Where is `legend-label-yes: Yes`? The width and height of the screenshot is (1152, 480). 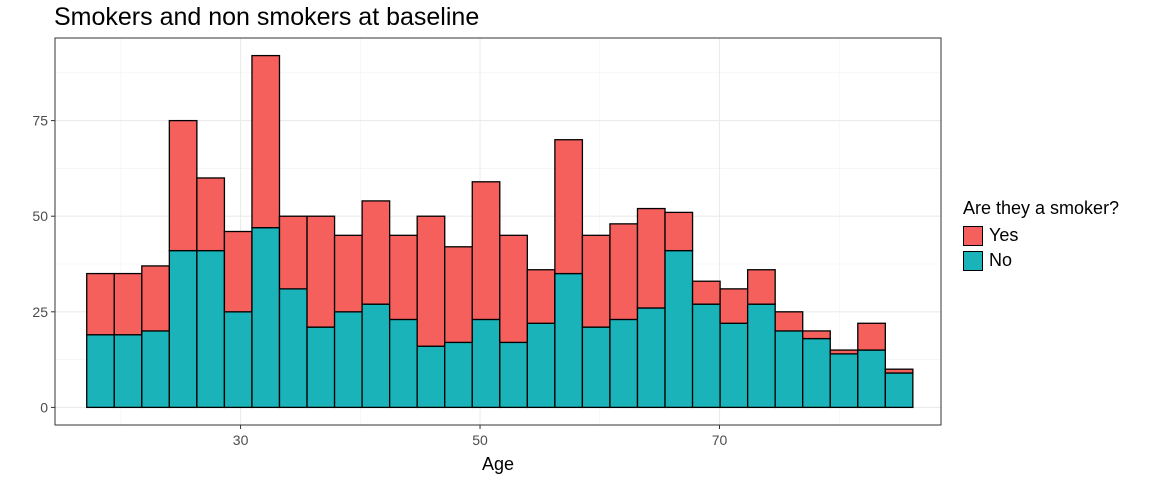 legend-label-yes: Yes is located at coordinates (1004, 235).